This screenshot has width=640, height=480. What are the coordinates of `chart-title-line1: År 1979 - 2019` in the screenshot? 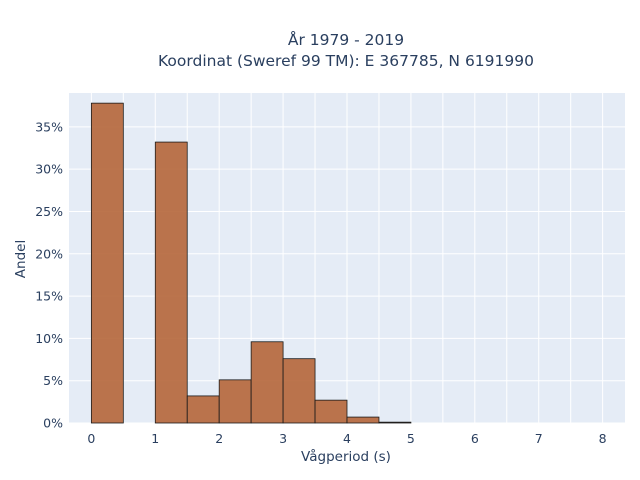 It's located at (346, 39).